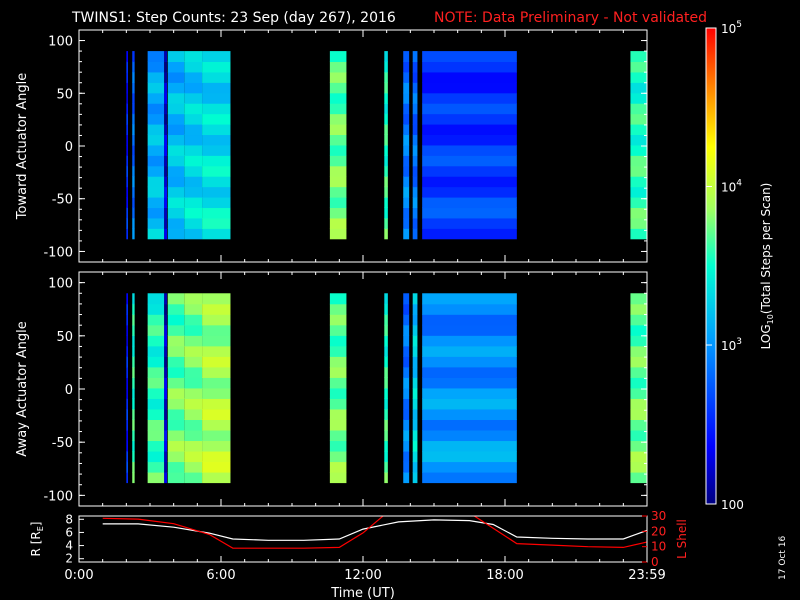 The height and width of the screenshot is (600, 800). Describe the element at coordinates (728, 29) in the screenshot. I see `colorbar-tick-base: 10` at that location.